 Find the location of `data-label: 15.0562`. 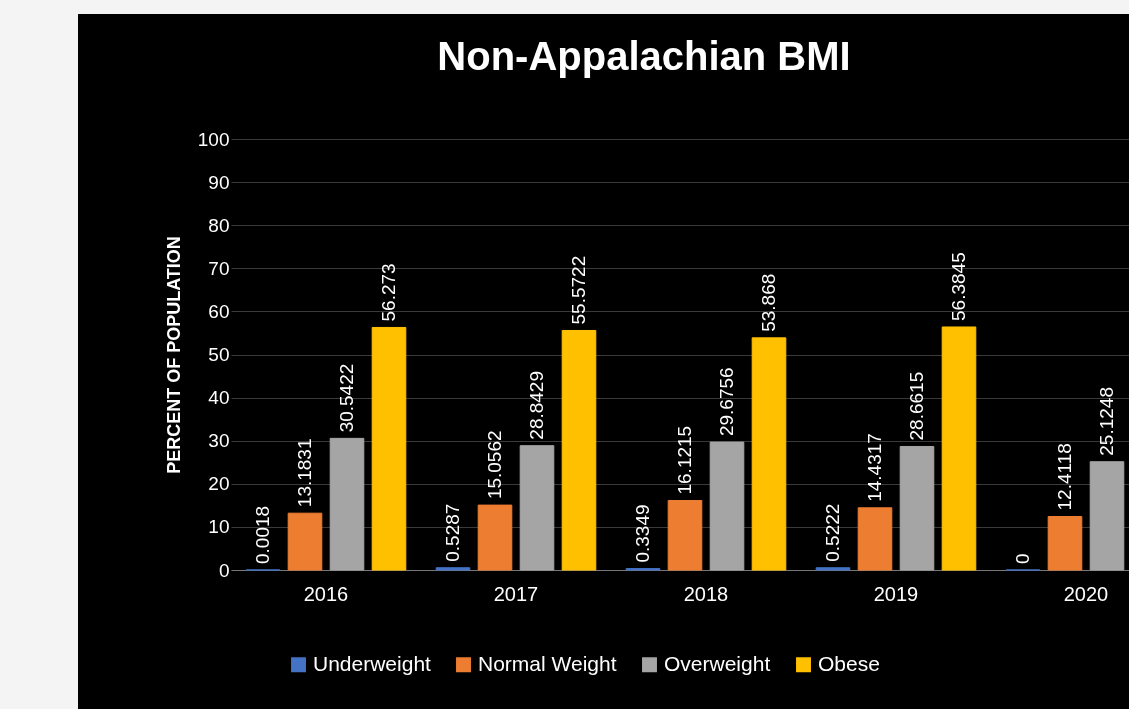

data-label: 15.0562 is located at coordinates (494, 465).